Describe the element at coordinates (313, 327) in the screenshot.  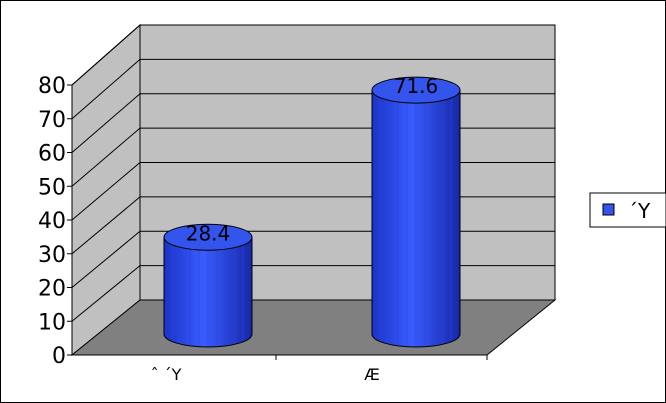
I see `floor` at that location.